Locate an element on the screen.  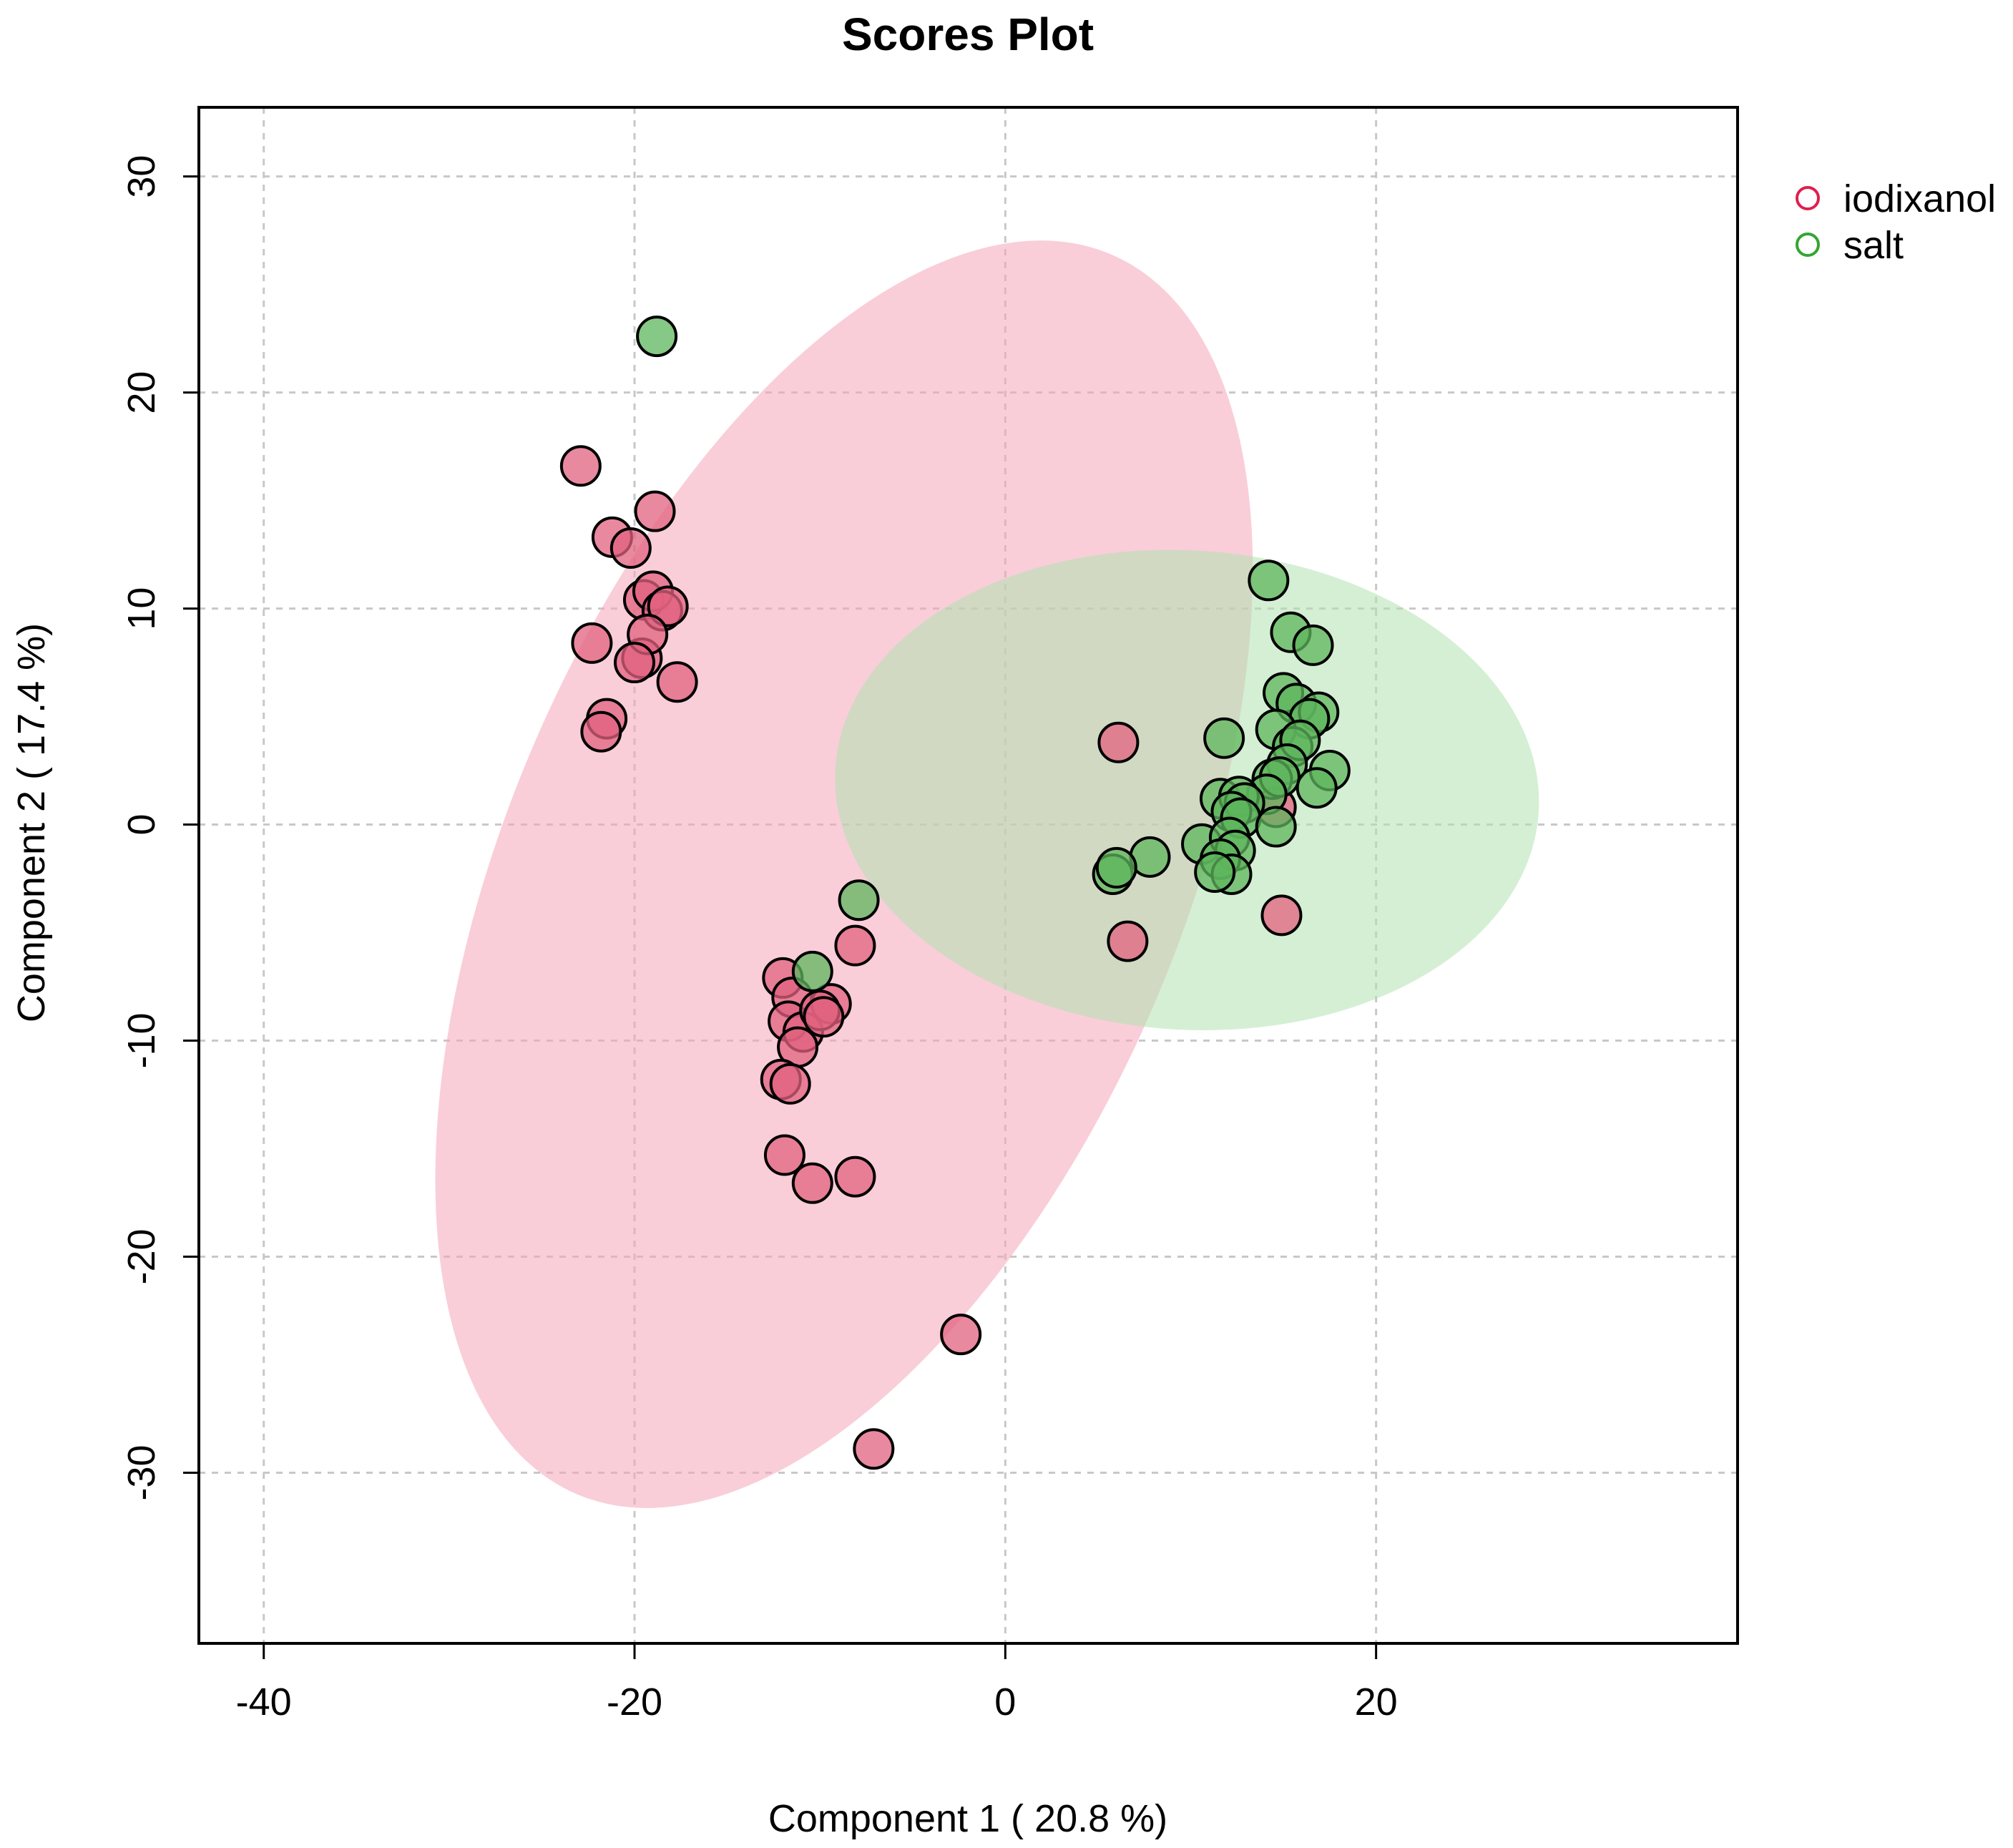
y-axis-label: Component 2 ( 17.4 %) is located at coordinates (31, 822).